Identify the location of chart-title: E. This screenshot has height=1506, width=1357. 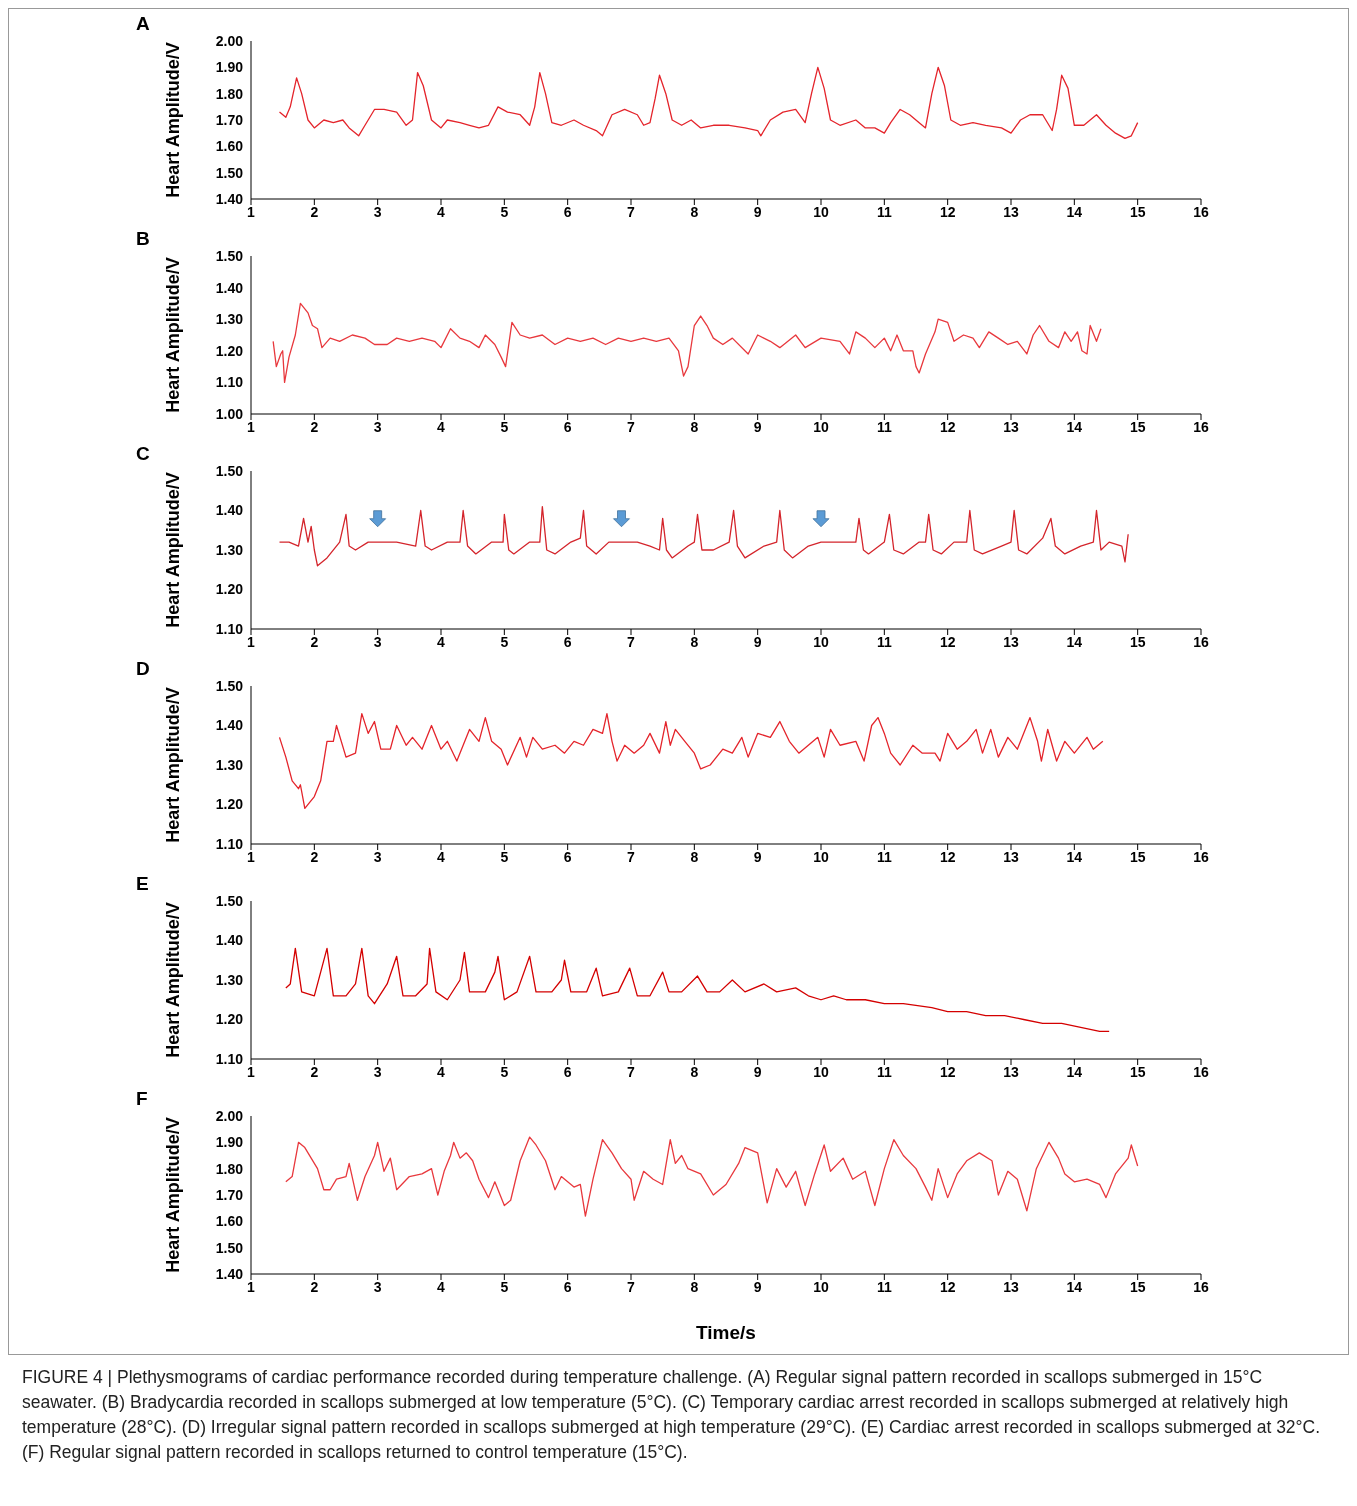
(142, 884).